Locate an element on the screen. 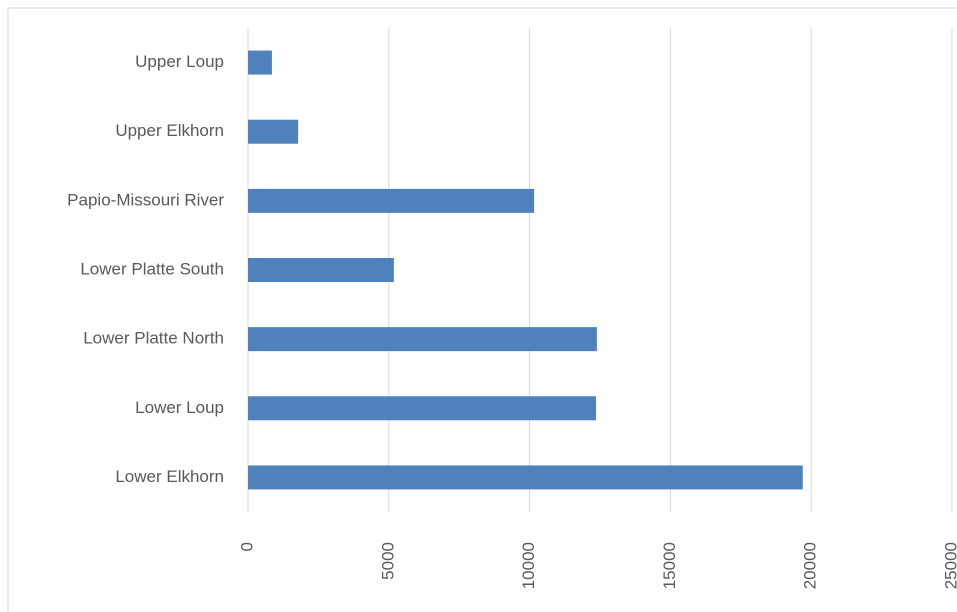  y-tick-label: Lower Platte South is located at coordinates (152, 268).